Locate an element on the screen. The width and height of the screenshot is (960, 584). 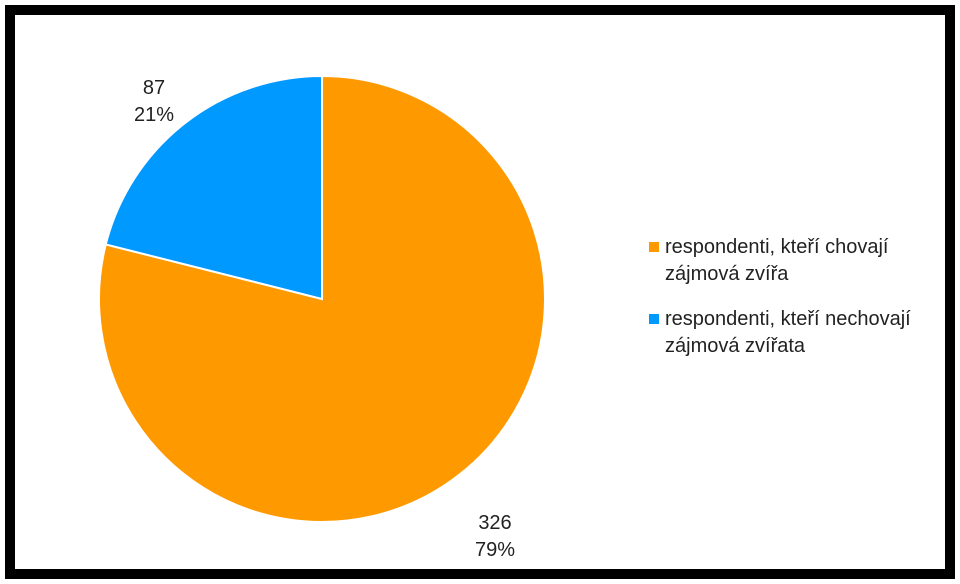
legend-label: respondenti, kteří chovají zájmová zvířa is located at coordinates (777, 260).